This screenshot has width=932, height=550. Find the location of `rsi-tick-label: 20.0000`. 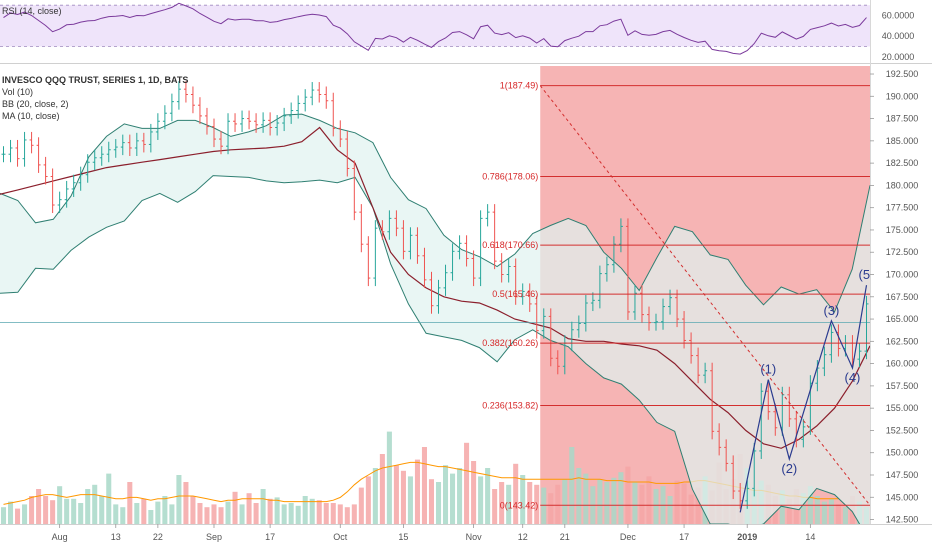

rsi-tick-label: 20.0000 is located at coordinates (898, 57).